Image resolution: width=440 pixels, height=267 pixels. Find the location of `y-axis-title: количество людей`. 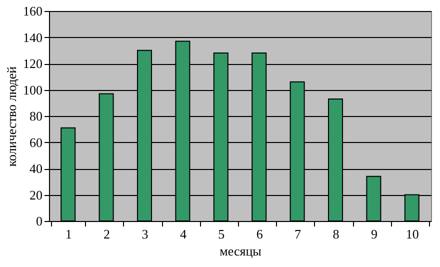

y-axis-title: количество людей is located at coordinates (11, 116).